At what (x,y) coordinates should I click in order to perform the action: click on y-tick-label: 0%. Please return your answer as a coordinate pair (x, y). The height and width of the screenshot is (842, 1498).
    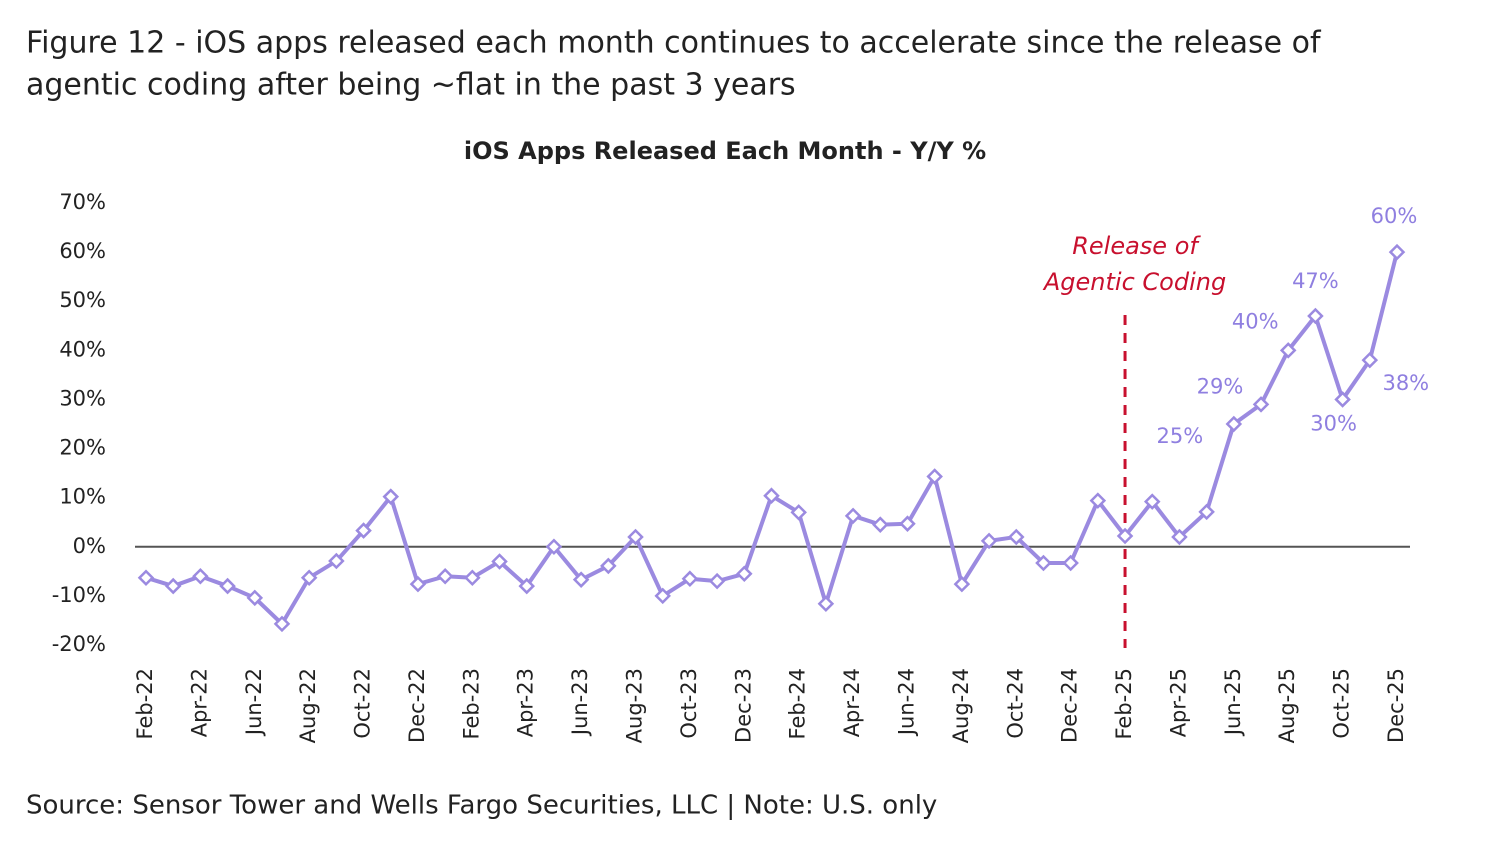
    Looking at the image, I should click on (89, 546).